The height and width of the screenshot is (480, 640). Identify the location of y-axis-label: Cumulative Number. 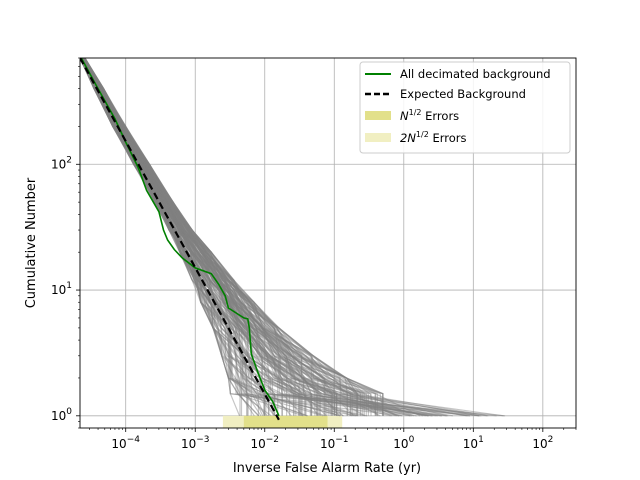
(31, 242).